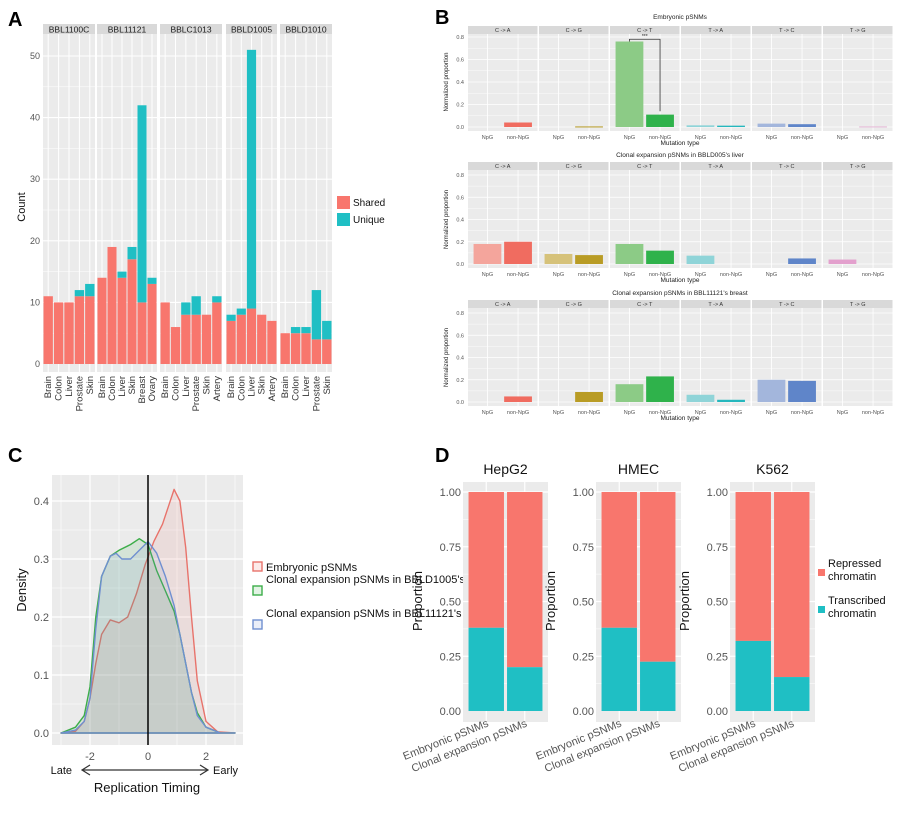 The image size is (912, 816). What do you see at coordinates (37, 364) in the screenshot?
I see `y-tick-label: 0` at bounding box center [37, 364].